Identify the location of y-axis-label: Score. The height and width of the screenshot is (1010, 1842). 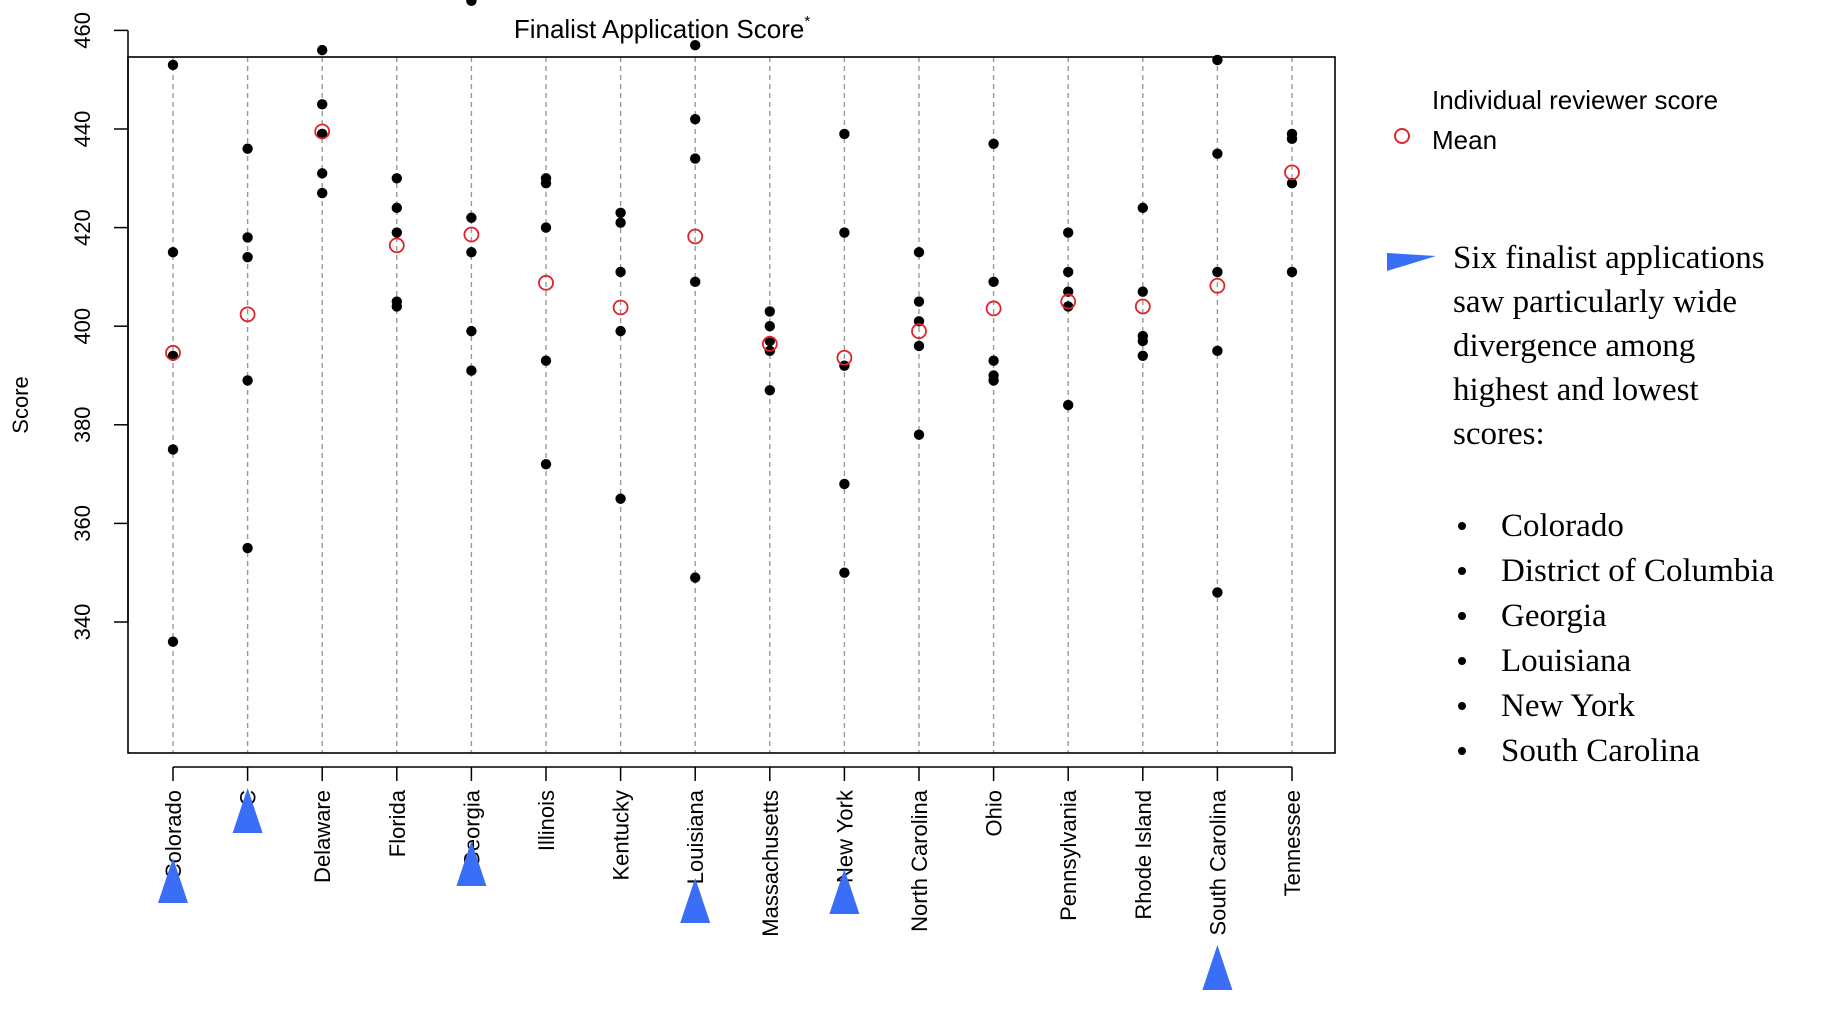
(20, 404).